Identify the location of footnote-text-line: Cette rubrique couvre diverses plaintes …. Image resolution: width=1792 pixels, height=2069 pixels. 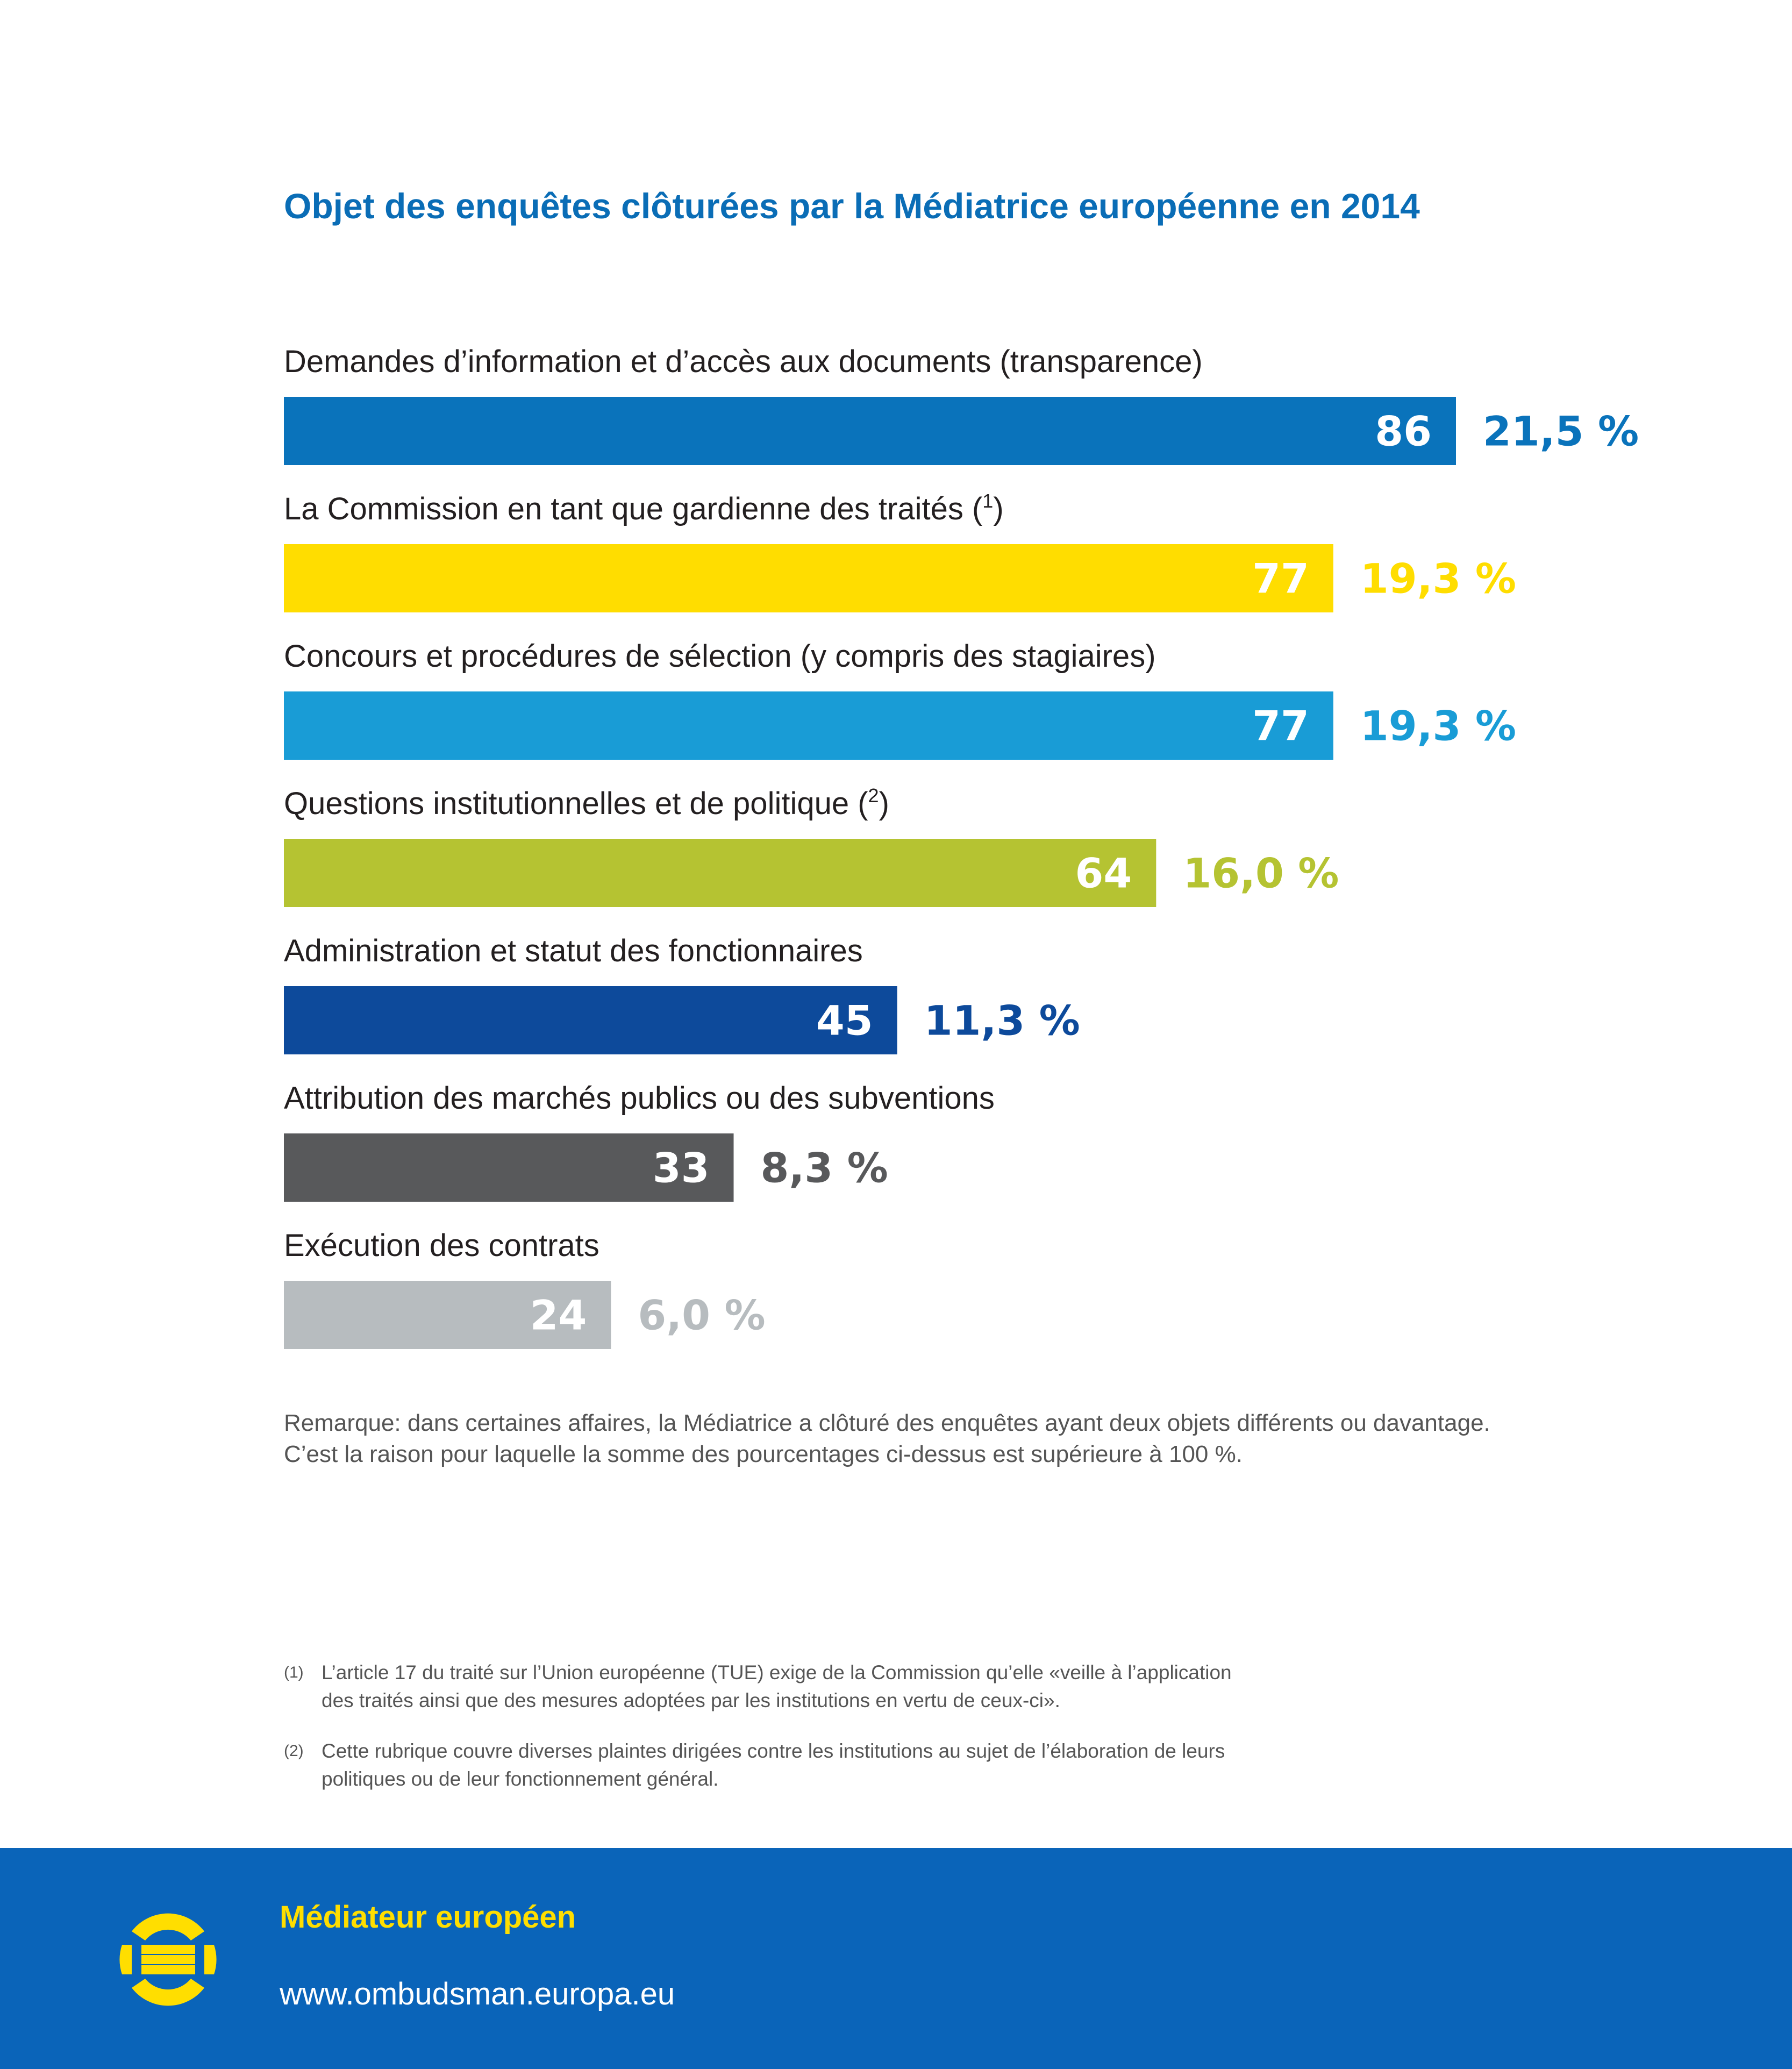
(773, 1751).